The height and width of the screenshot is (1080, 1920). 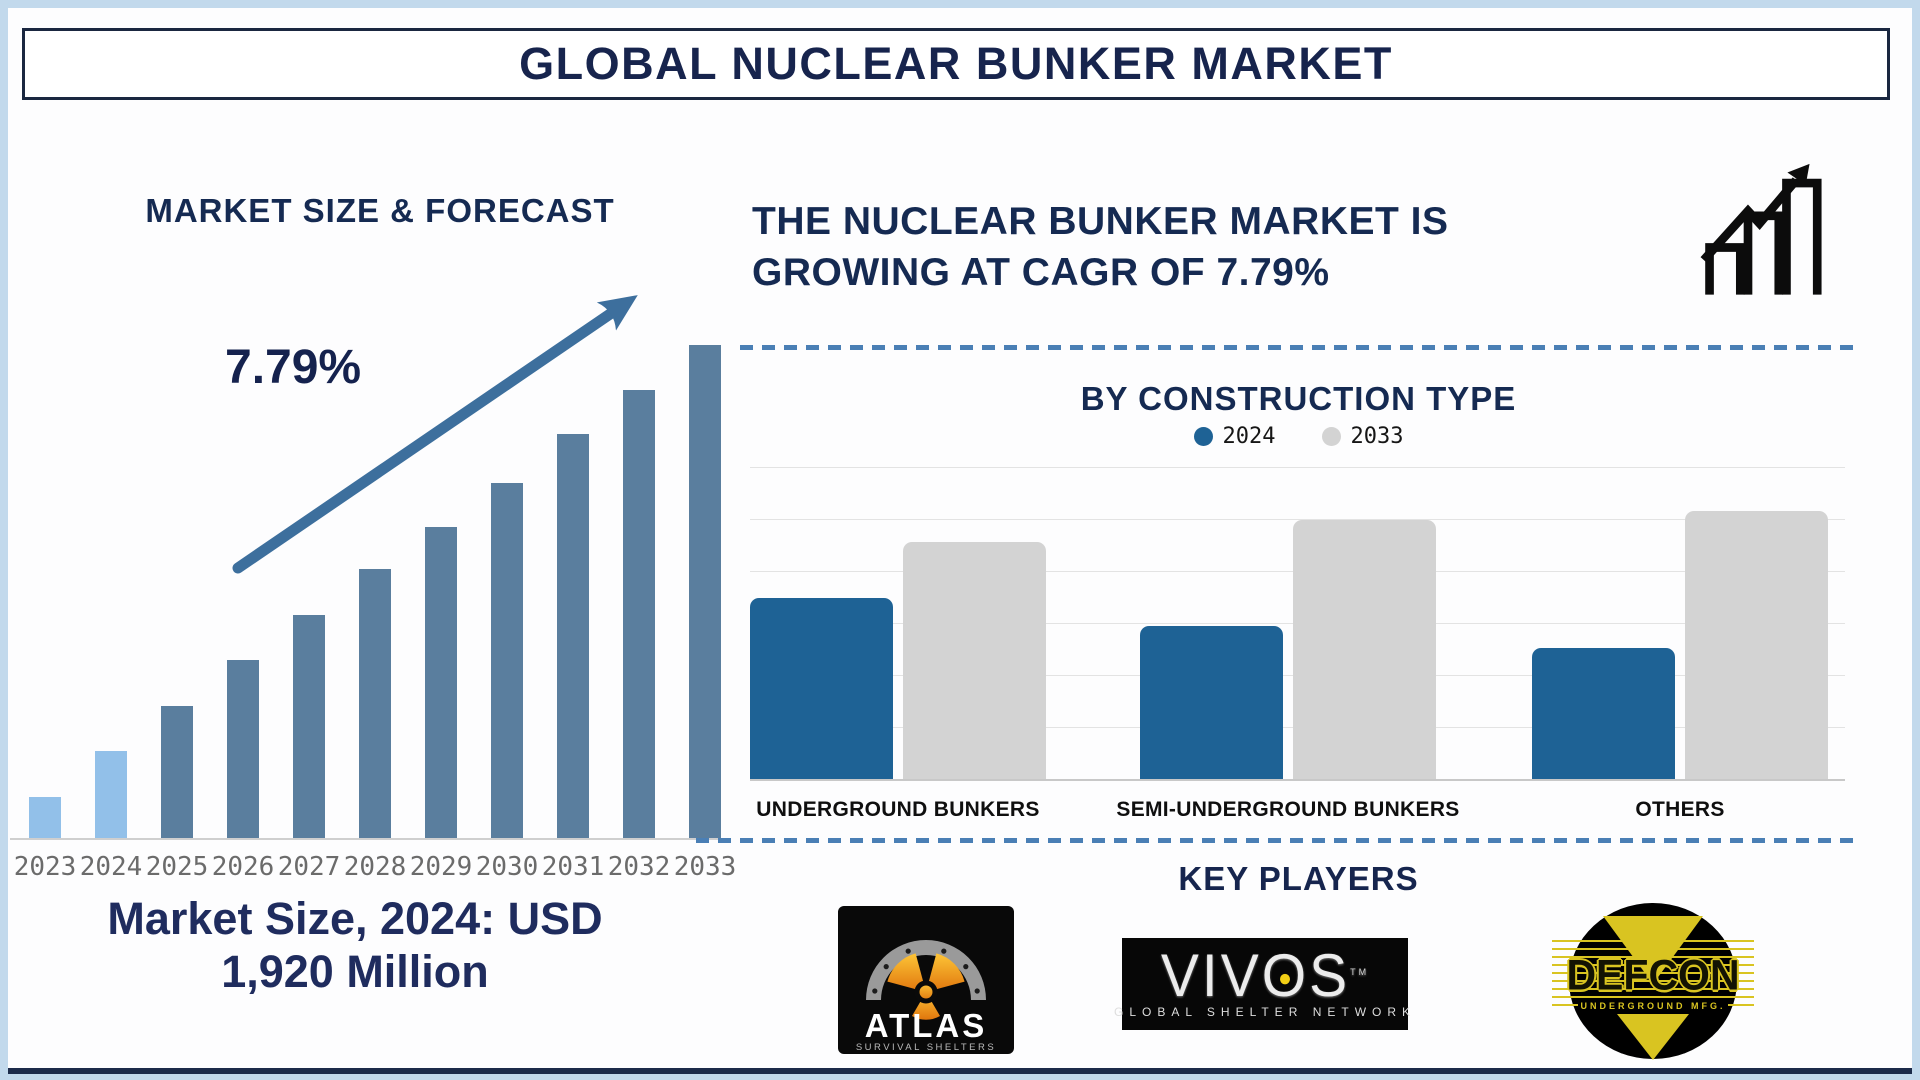 What do you see at coordinates (1364, 649) in the screenshot?
I see `construction-bar-2033-semi-underground-bunkers` at bounding box center [1364, 649].